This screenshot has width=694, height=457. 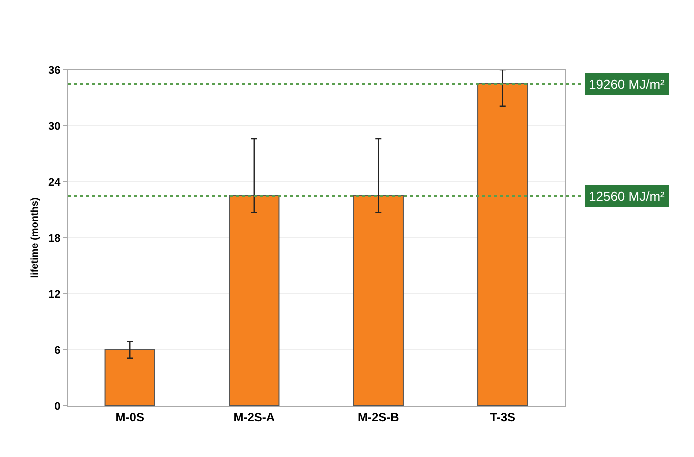 I want to click on ref-line-label: 19260 MJ/m², so click(x=627, y=84).